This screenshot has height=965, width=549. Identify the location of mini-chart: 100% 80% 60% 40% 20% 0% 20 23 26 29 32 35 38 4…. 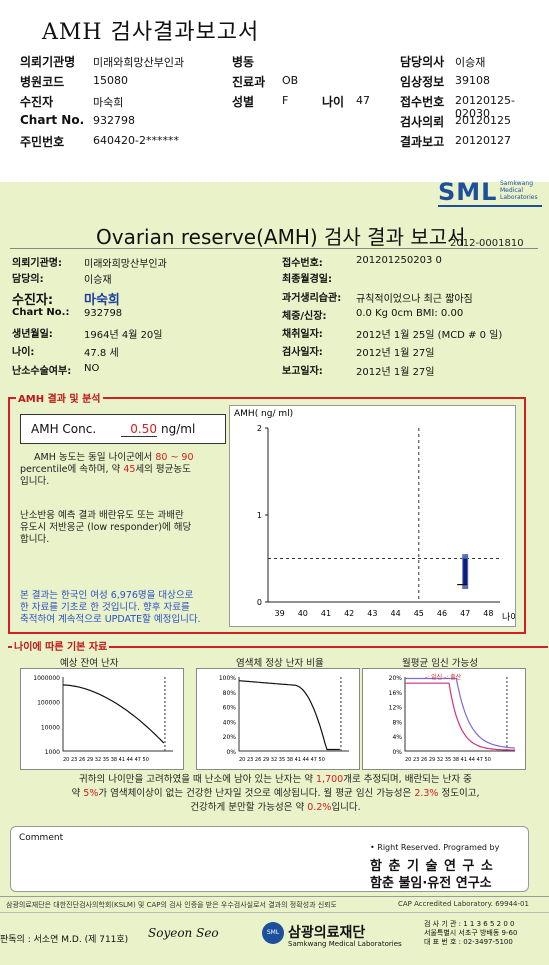
(278, 719).